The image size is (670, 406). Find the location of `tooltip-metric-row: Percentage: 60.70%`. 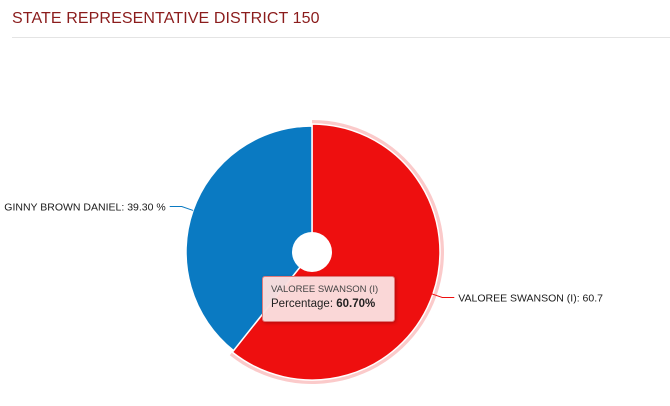

tooltip-metric-row: Percentage: 60.70% is located at coordinates (328, 304).